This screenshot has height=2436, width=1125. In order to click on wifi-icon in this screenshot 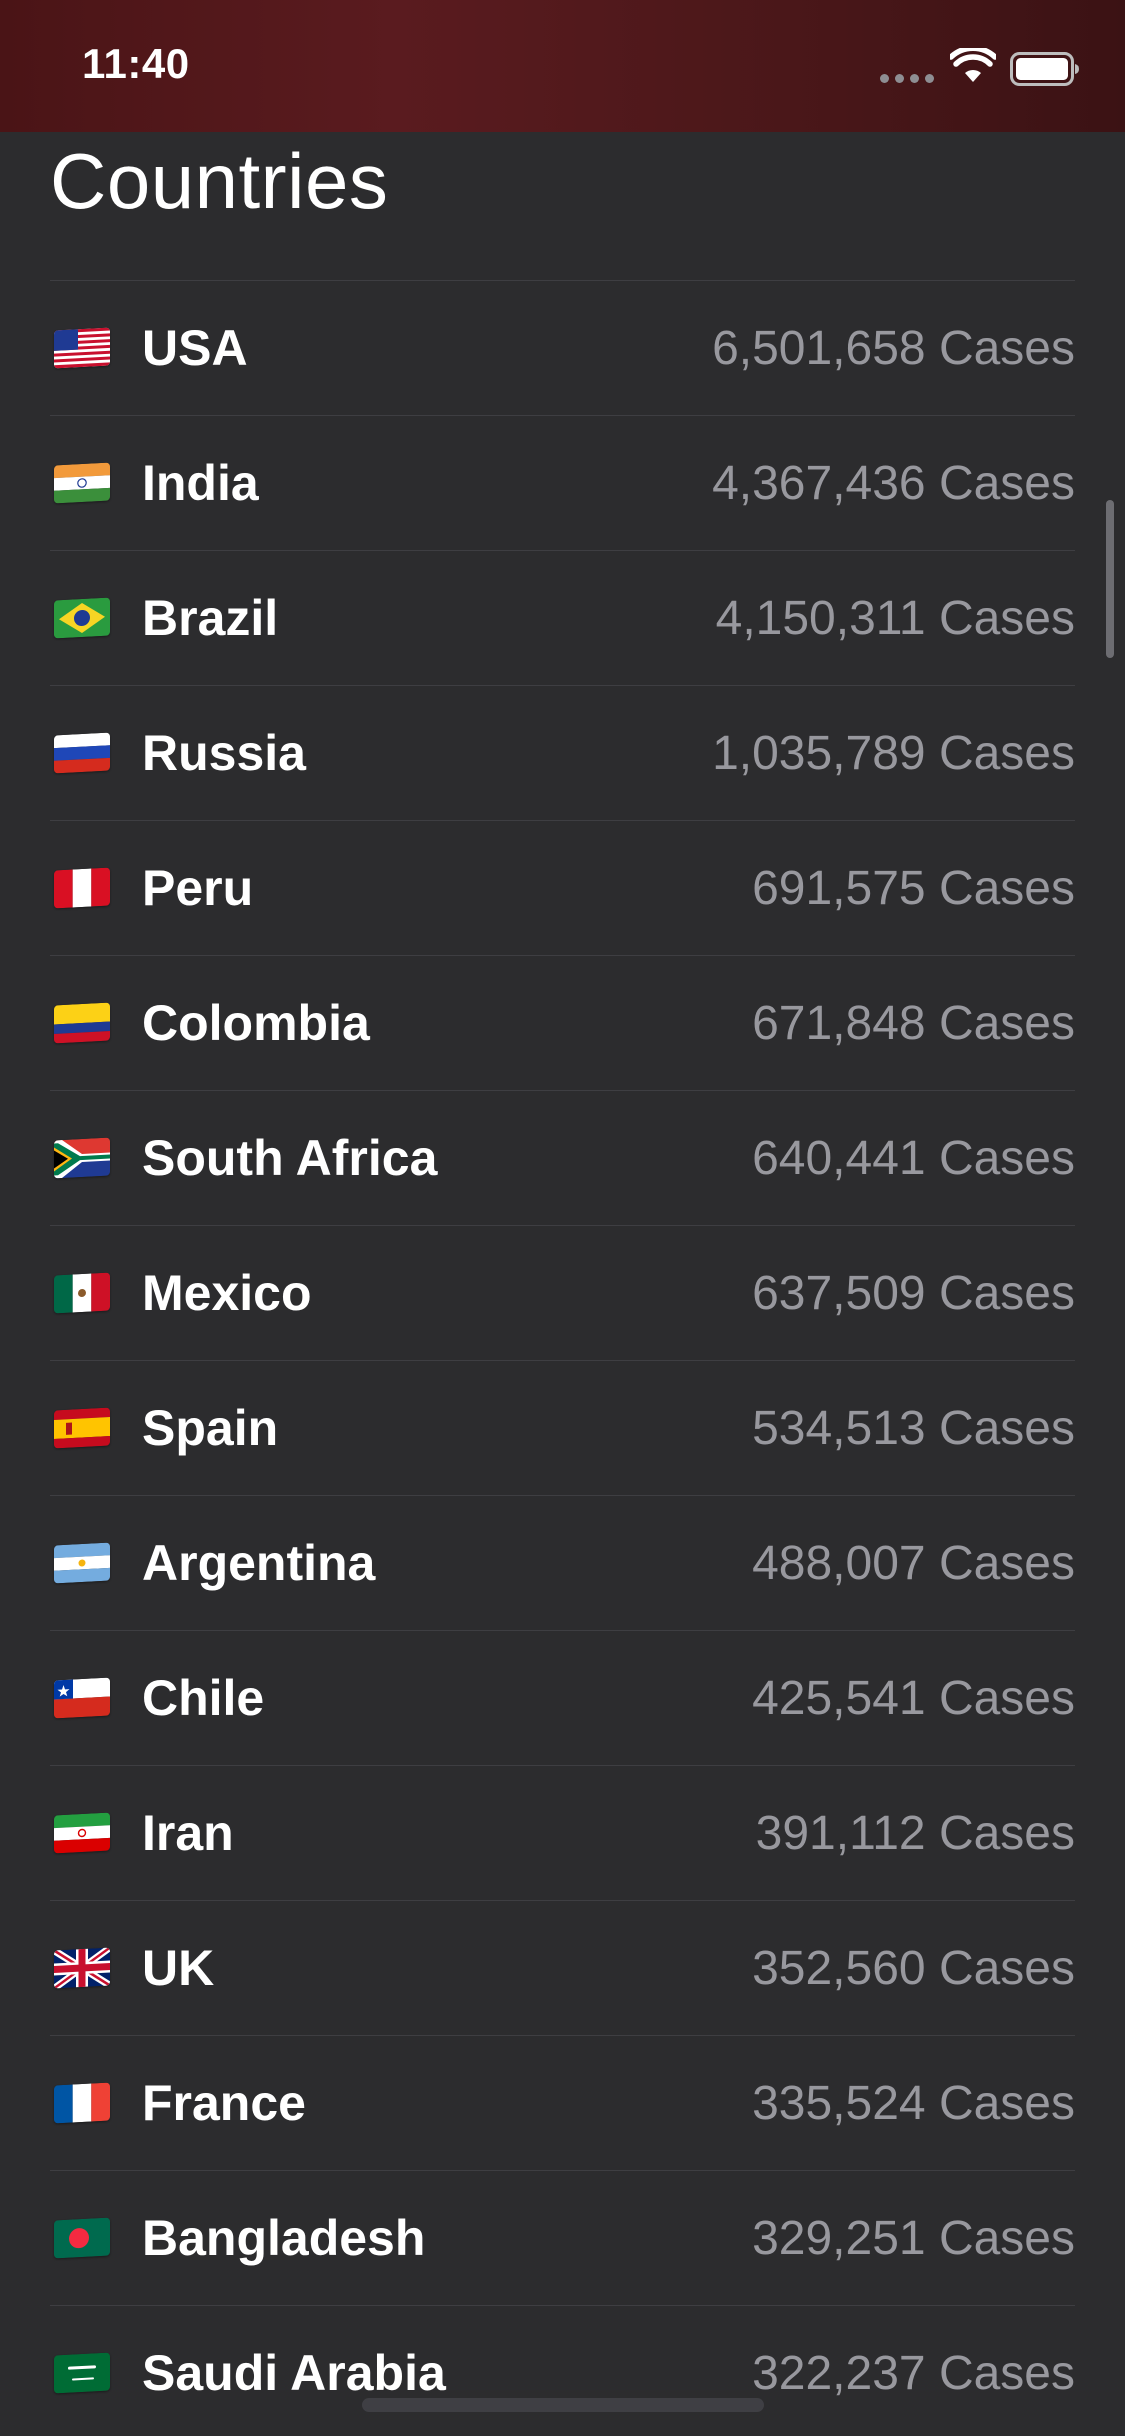, I will do `click(973, 65)`.